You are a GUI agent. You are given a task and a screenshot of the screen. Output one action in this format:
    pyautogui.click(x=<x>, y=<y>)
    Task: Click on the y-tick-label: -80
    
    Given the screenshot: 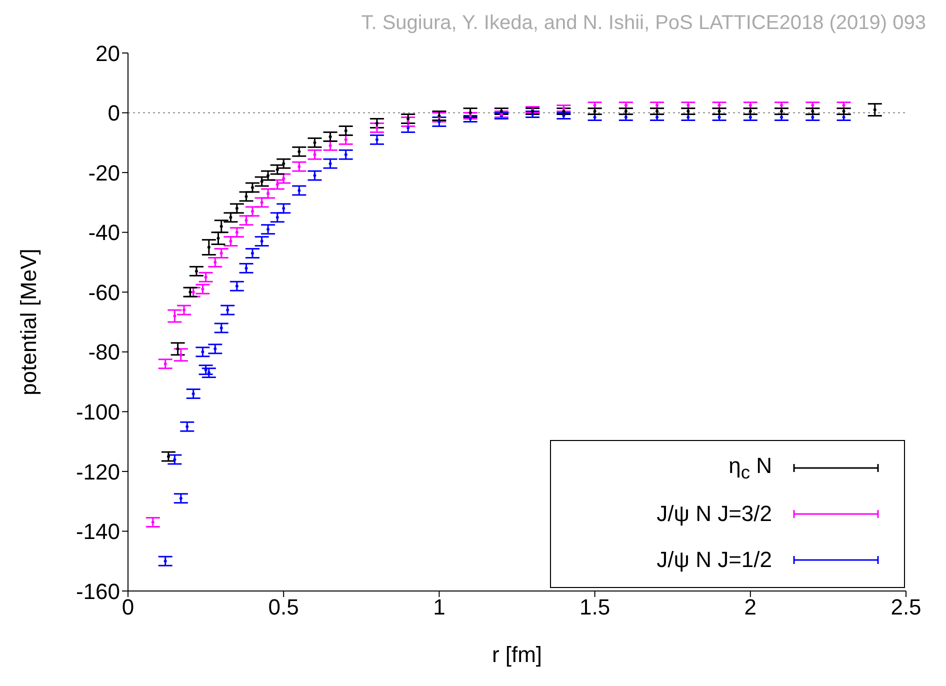 What is the action you would take?
    pyautogui.click(x=104, y=352)
    